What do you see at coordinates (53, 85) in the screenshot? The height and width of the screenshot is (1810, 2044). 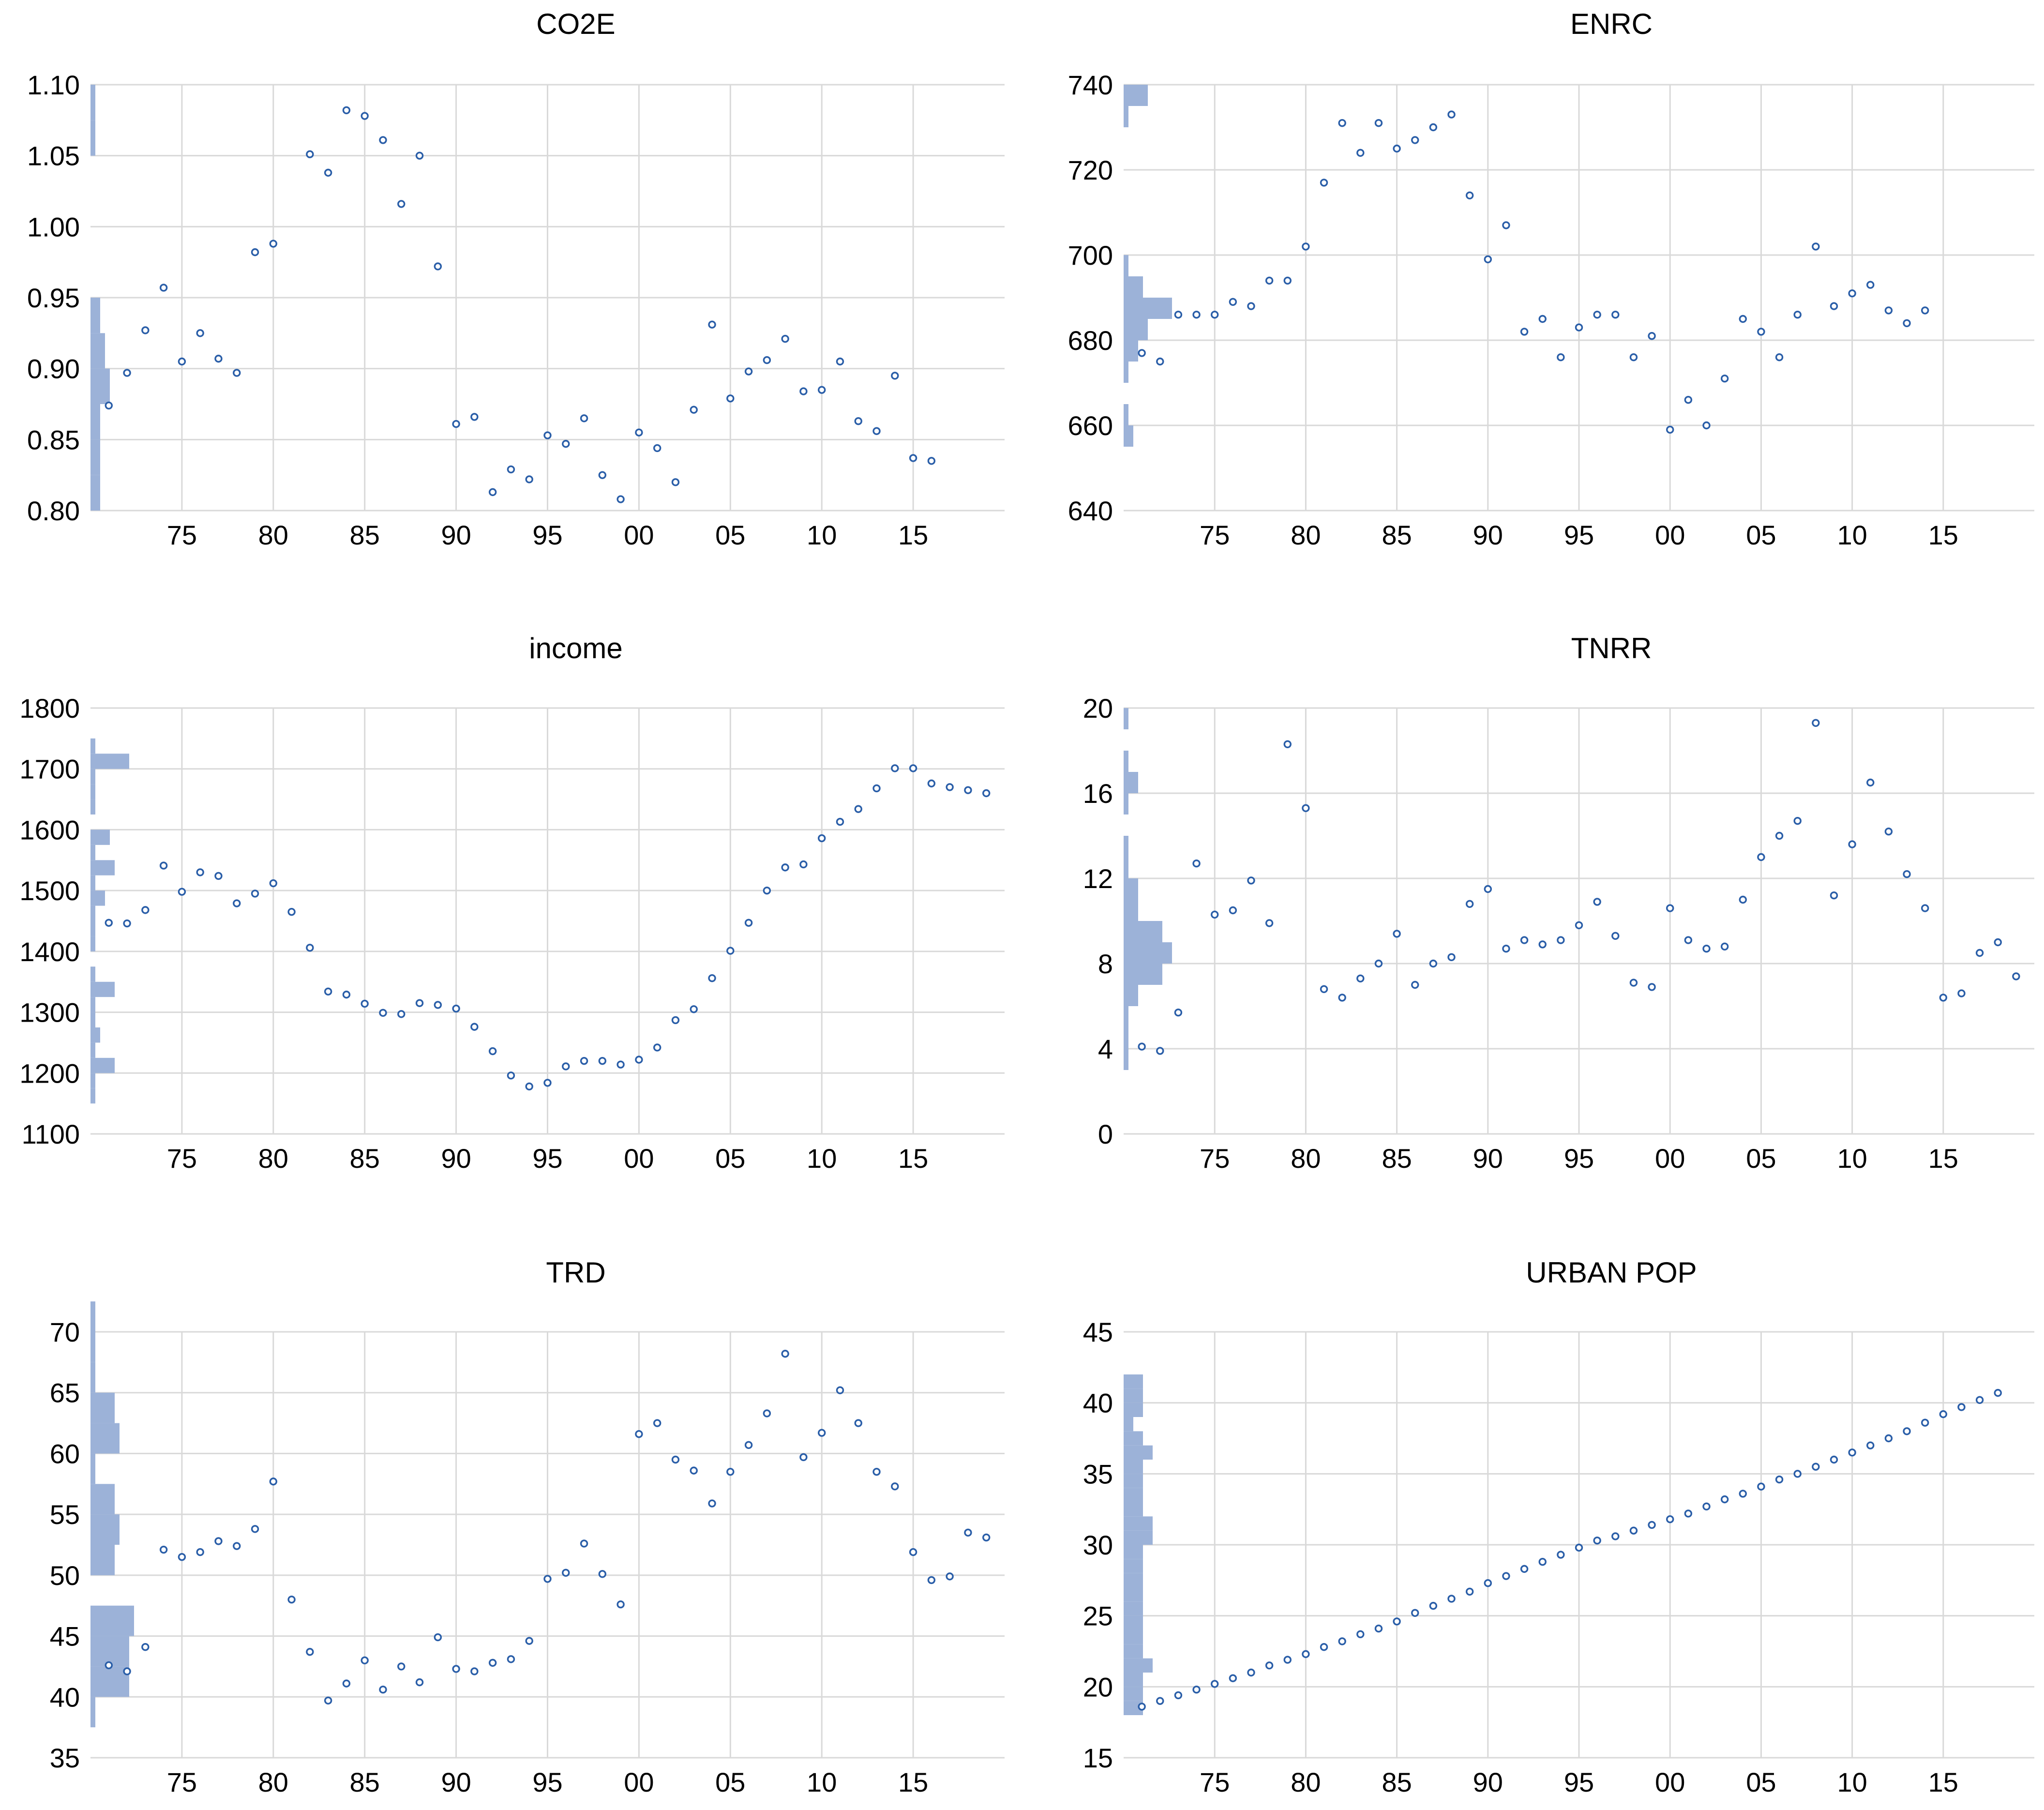 I see `y-tick-label: 1.10` at bounding box center [53, 85].